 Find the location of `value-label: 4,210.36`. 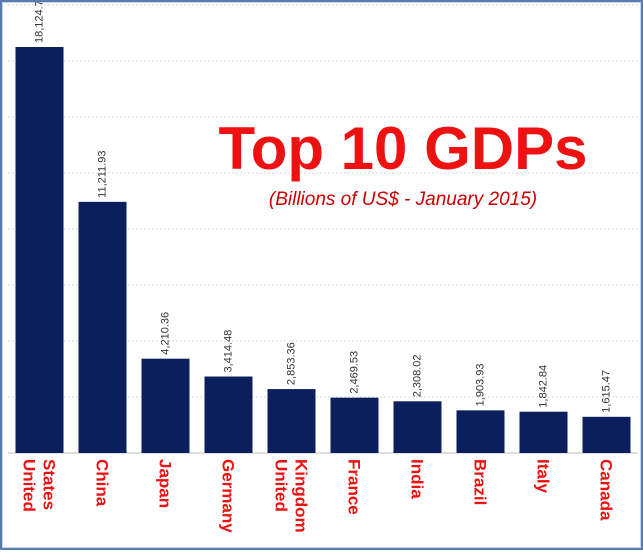

value-label: 4,210.36 is located at coordinates (166, 333).